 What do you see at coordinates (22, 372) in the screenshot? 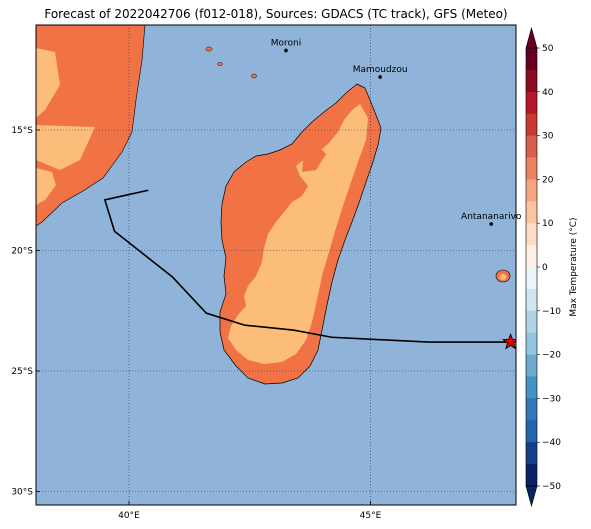
I see `lat-tick-label: 25°S` at bounding box center [22, 372].